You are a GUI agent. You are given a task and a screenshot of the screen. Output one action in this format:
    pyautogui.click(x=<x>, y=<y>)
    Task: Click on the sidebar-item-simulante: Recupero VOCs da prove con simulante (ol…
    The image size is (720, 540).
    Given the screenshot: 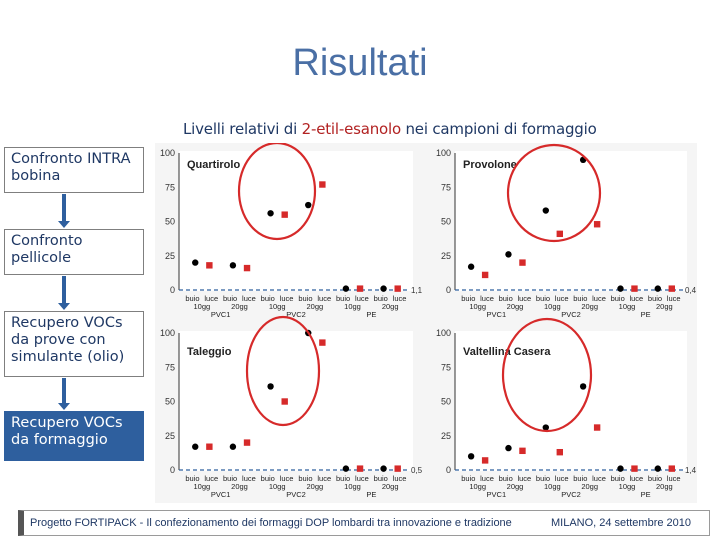 What is the action you would take?
    pyautogui.click(x=74, y=344)
    